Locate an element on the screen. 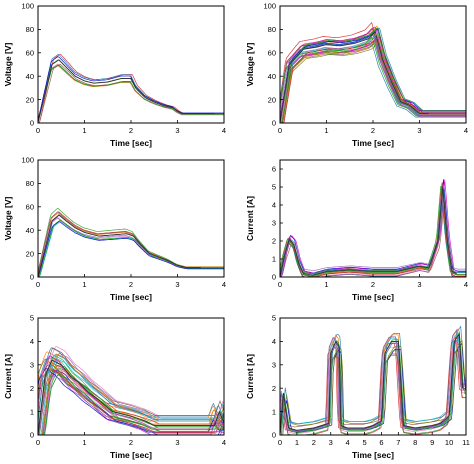 Image resolution: width=474 pixels, height=464 pixels. chart-panel-5: 0 1 2 3 4 0 1 2 3 4 5 Time [sec] Current [A] is located at coordinates (114, 387).